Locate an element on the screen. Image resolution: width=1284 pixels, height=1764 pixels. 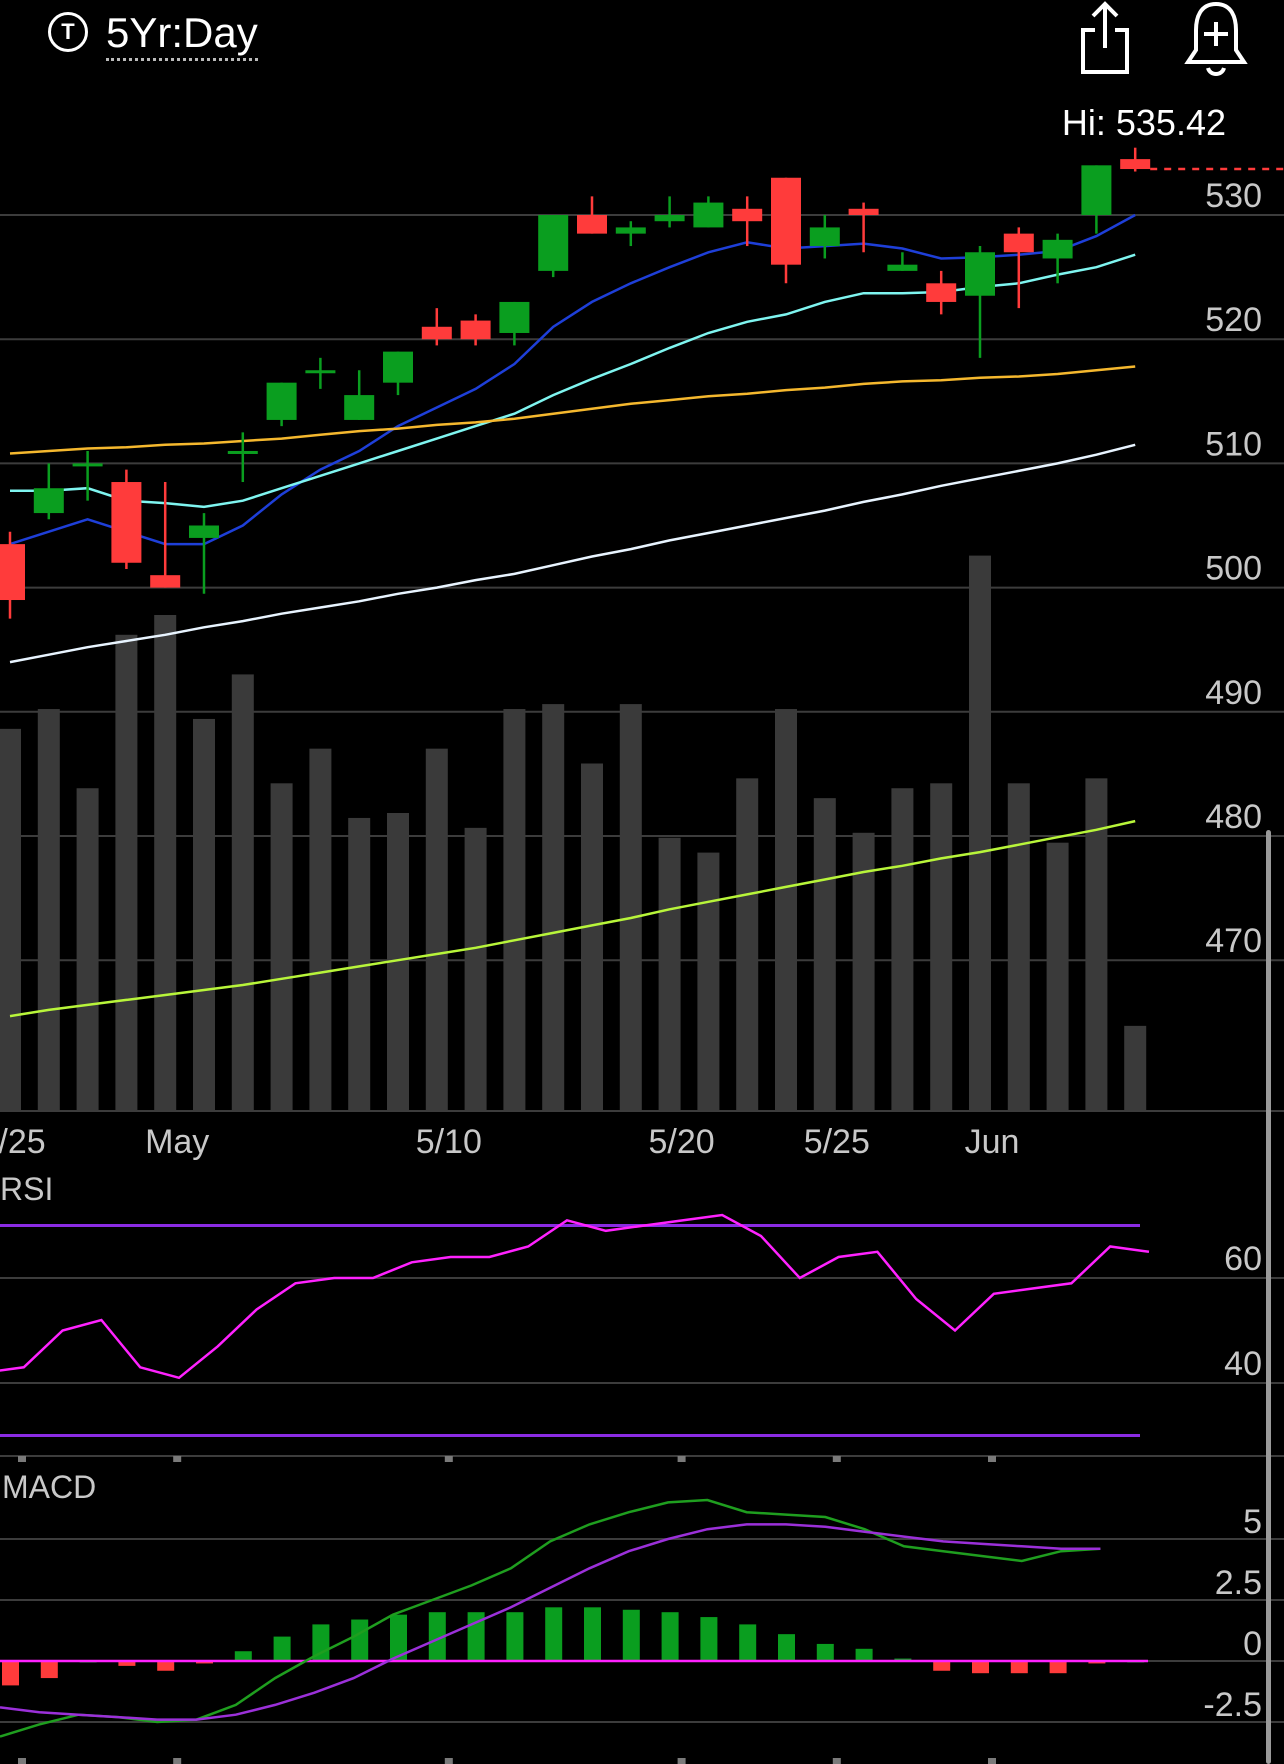
scrollbar is located at coordinates (1268, 1297).